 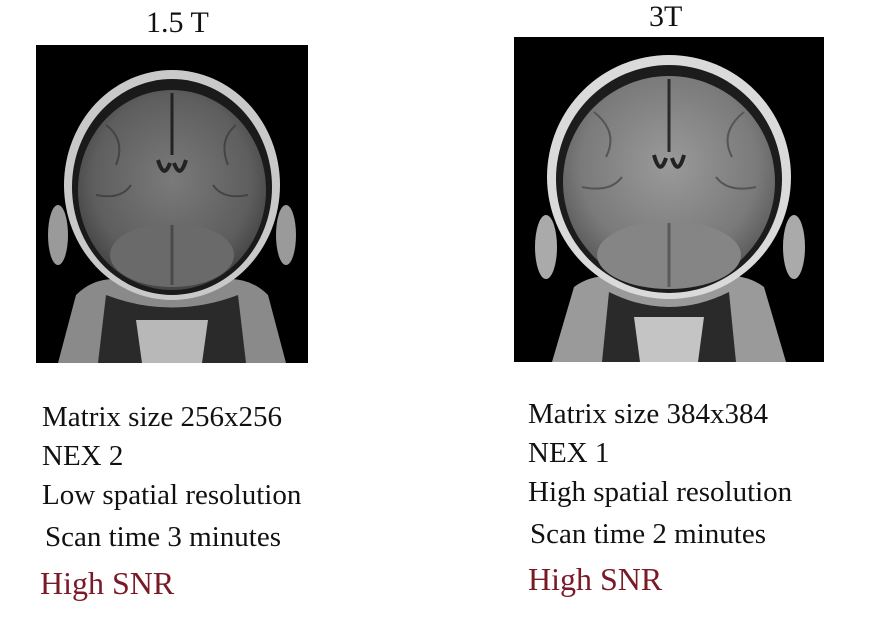 What do you see at coordinates (660, 492) in the screenshot?
I see `right-spatial-resolution: High spatial resolution` at bounding box center [660, 492].